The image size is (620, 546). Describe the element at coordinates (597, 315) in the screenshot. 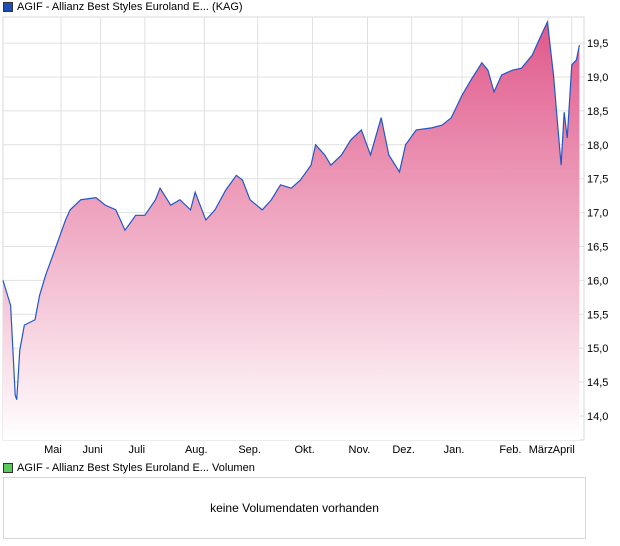

I see `y-tick-label: 15,5` at that location.